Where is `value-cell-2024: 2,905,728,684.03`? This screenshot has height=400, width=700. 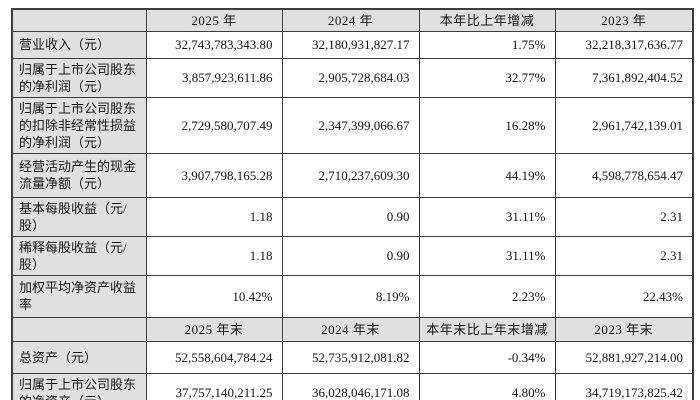
value-cell-2024: 2,905,728,684.03 is located at coordinates (350, 77).